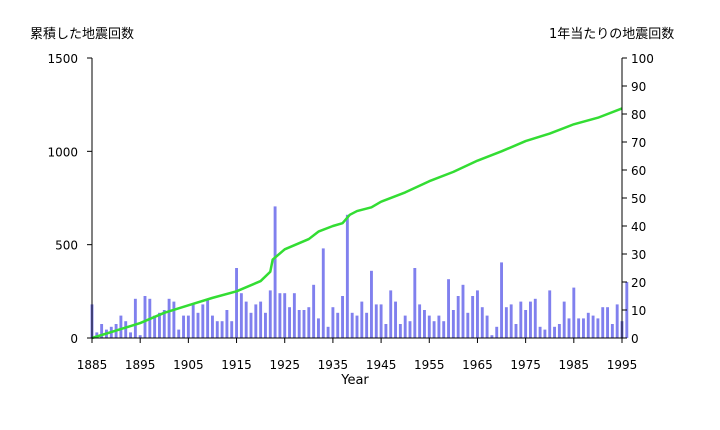 The image size is (720, 430). Describe the element at coordinates (638, 199) in the screenshot. I see `y-right-tick-label: 50` at that location.